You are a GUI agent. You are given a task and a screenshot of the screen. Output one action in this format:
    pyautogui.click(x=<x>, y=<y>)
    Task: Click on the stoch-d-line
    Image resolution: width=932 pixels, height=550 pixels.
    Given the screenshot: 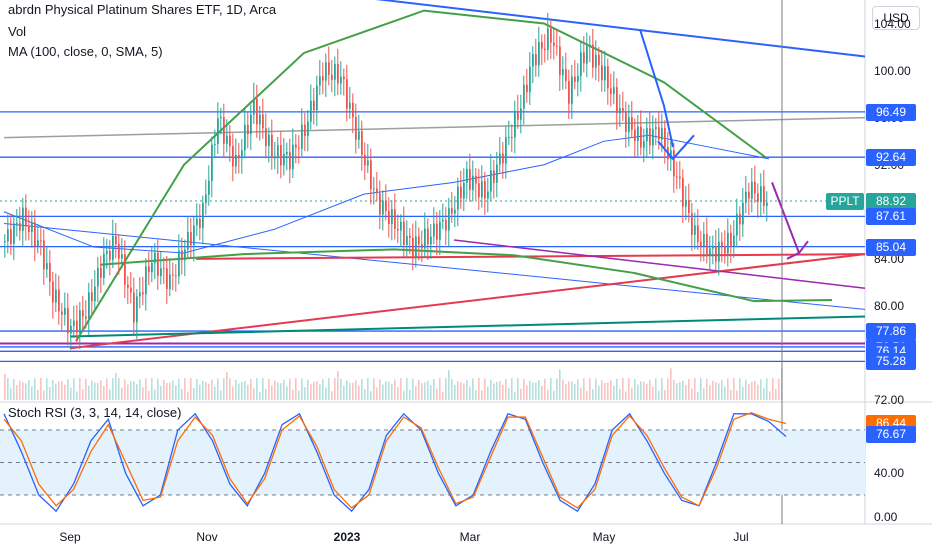 What is the action you would take?
    pyautogui.click(x=395, y=460)
    